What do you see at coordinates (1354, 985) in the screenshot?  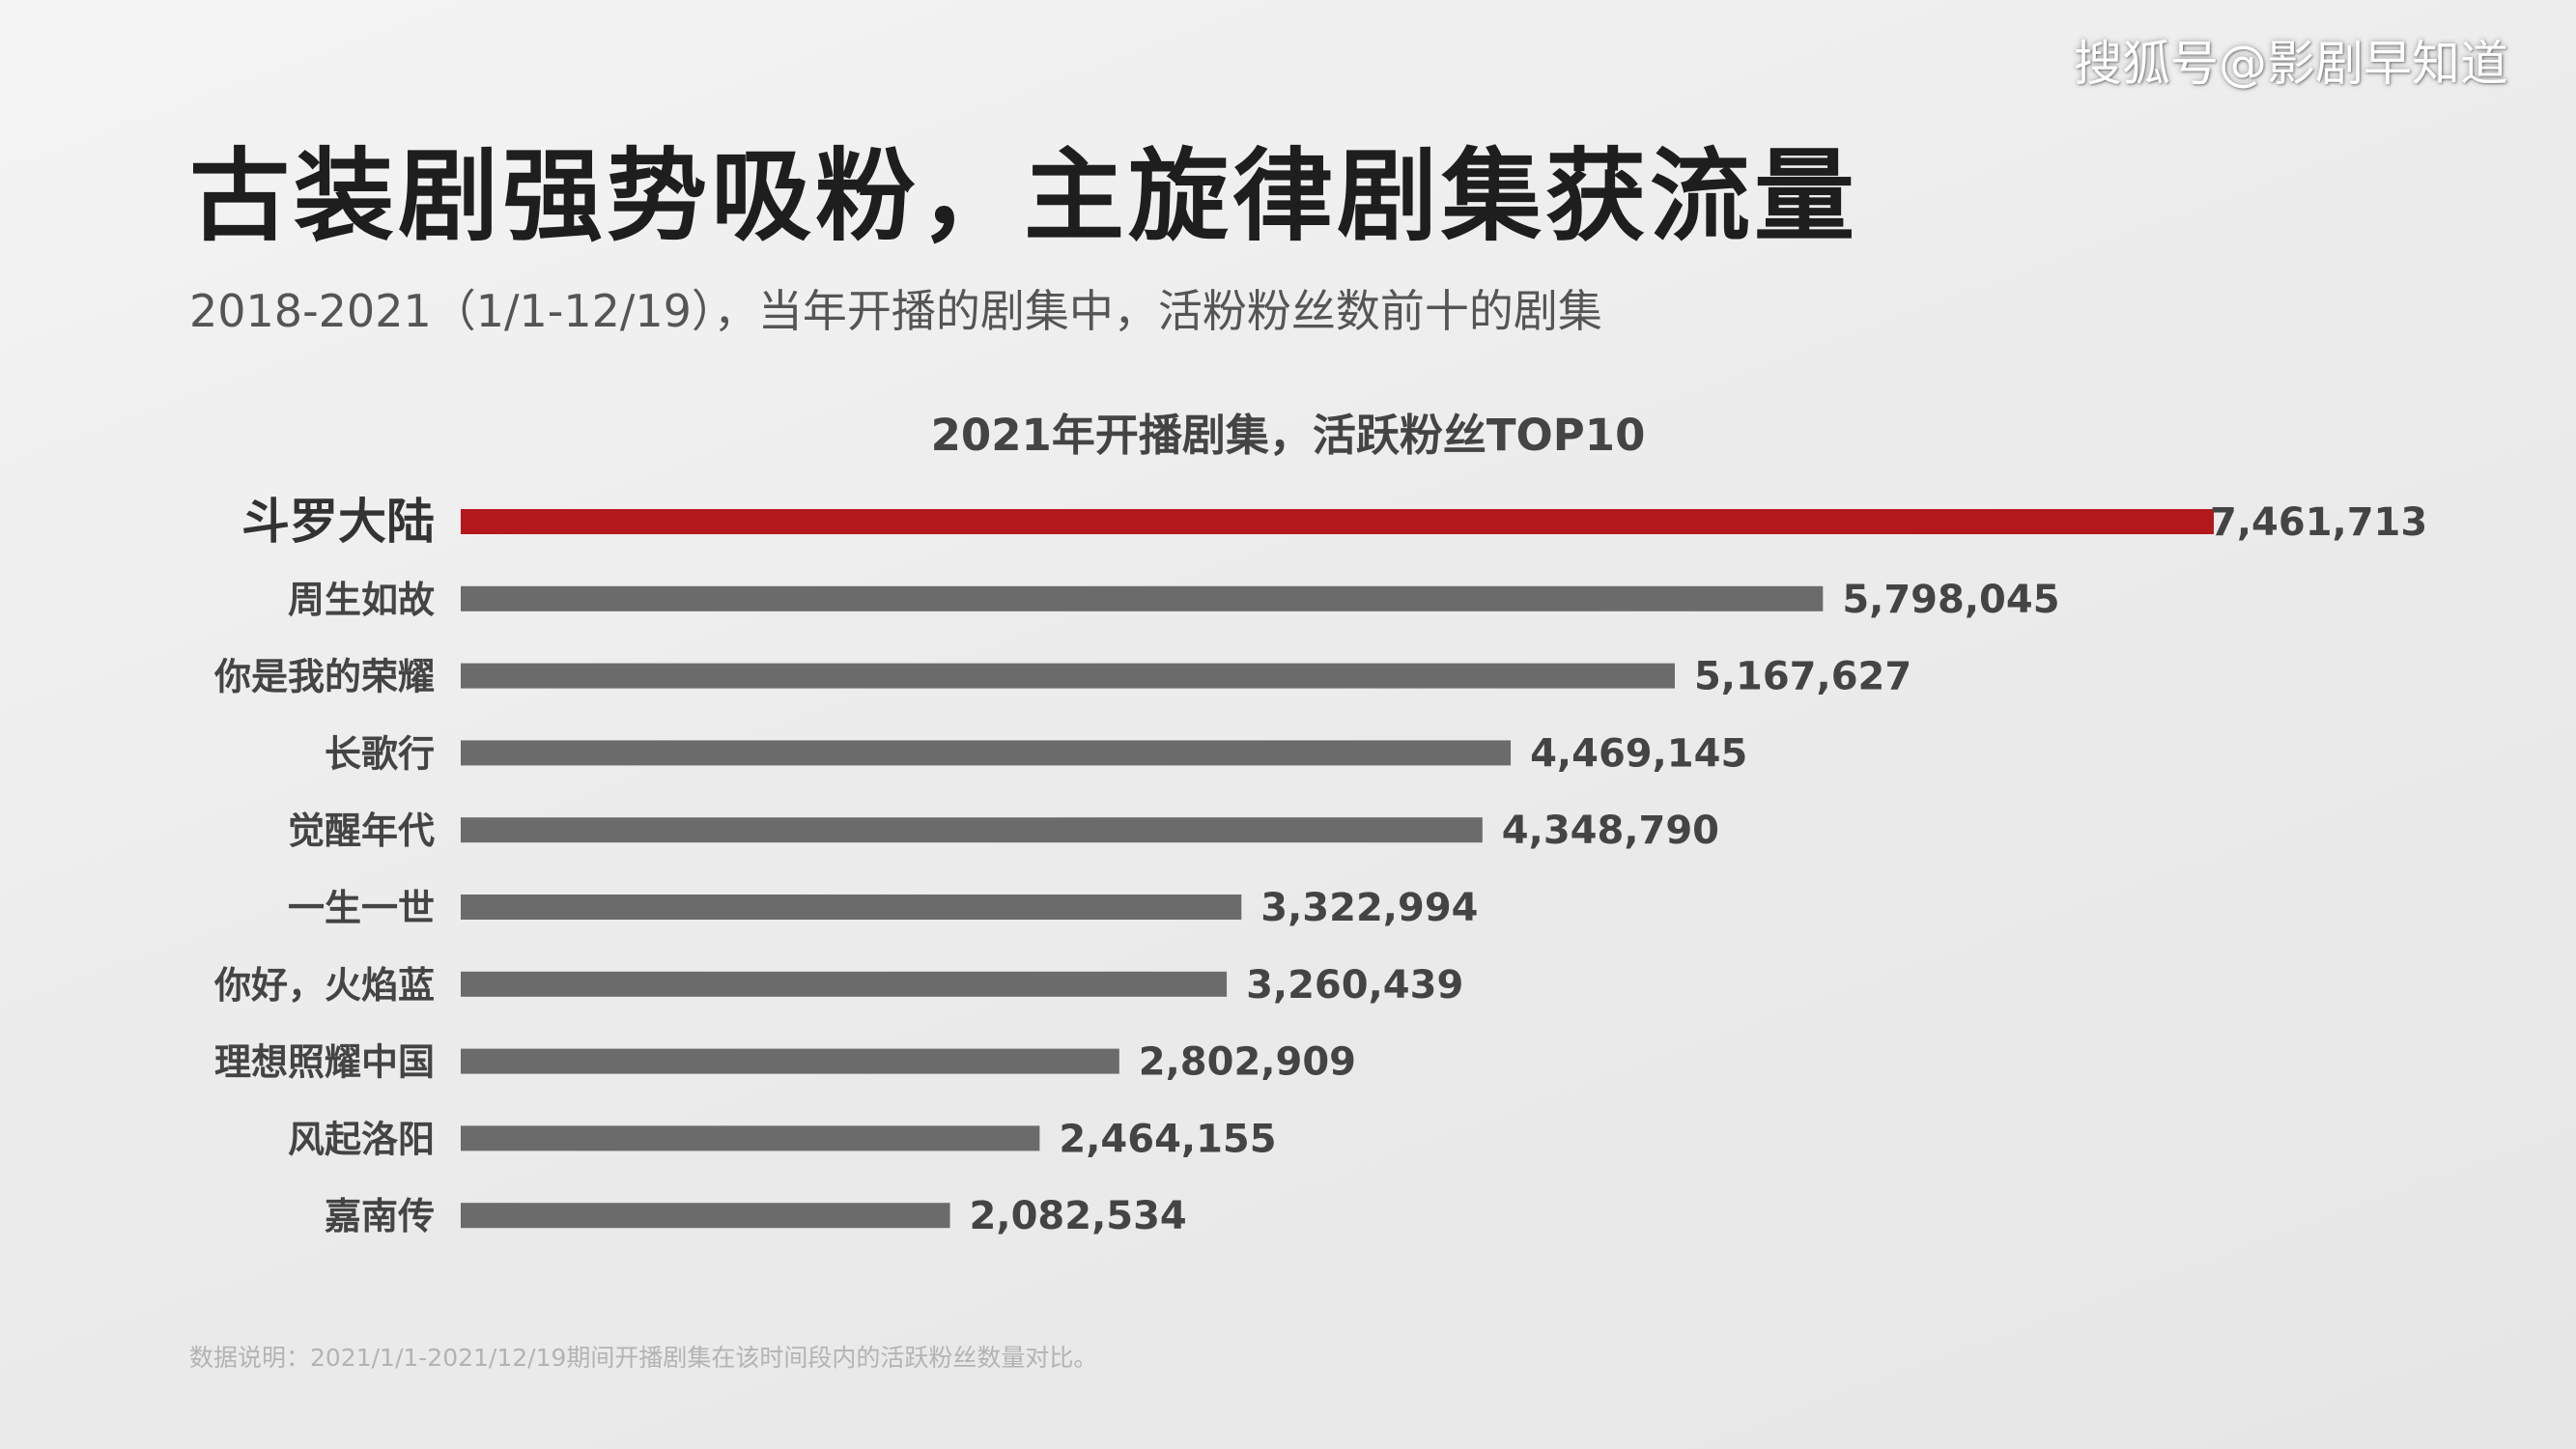 I see `value-label: 3,260,439` at bounding box center [1354, 985].